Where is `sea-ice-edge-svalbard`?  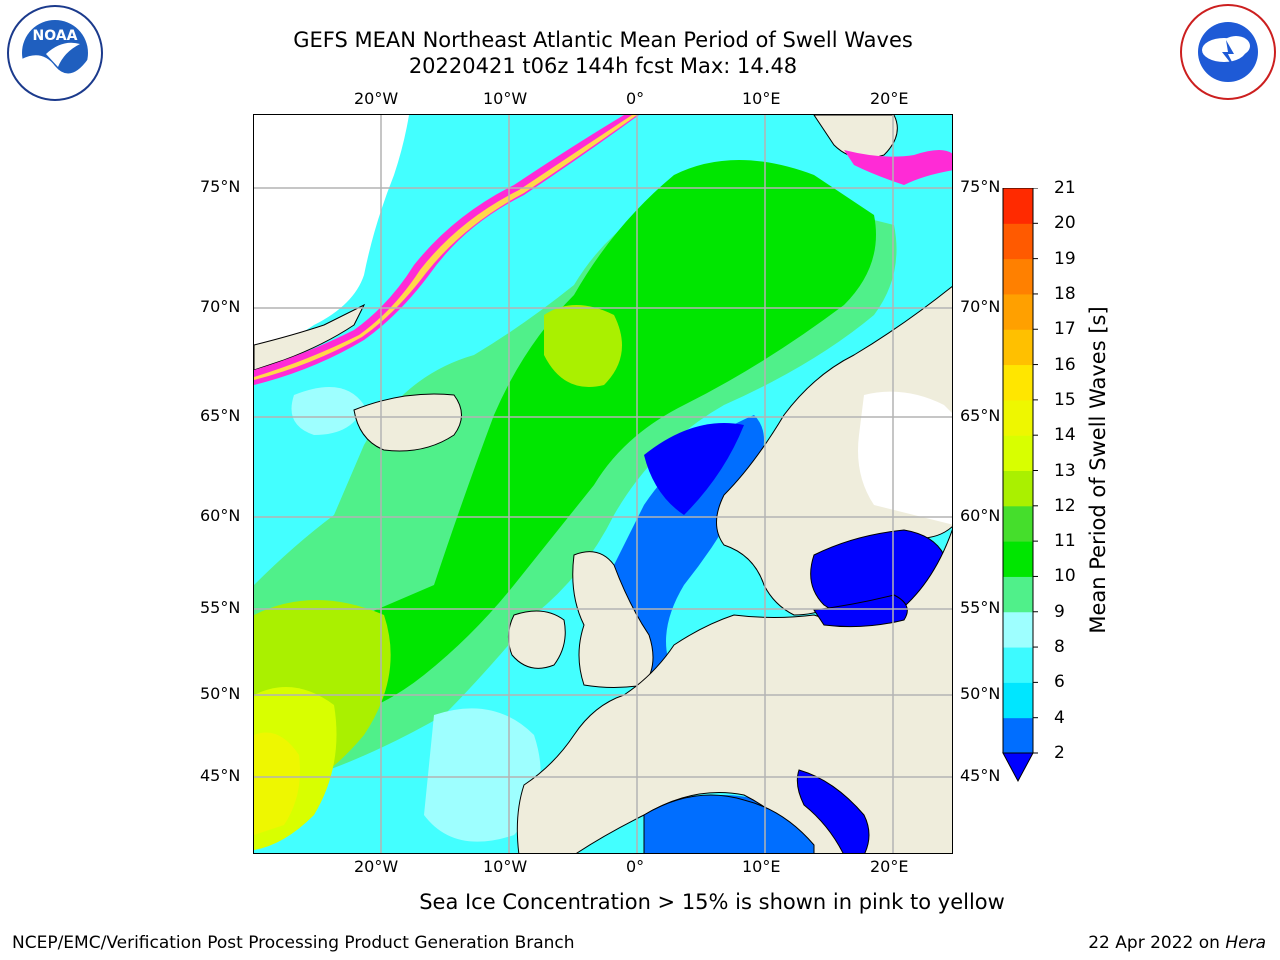 sea-ice-edge-svalbard is located at coordinates (898, 167).